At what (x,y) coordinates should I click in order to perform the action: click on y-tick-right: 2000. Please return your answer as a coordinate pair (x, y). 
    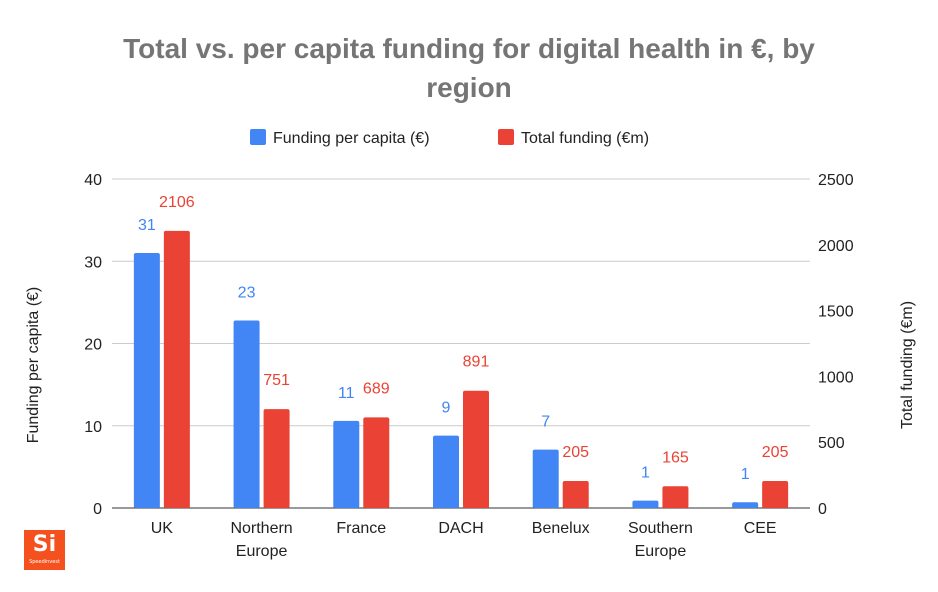
    Looking at the image, I should click on (836, 246).